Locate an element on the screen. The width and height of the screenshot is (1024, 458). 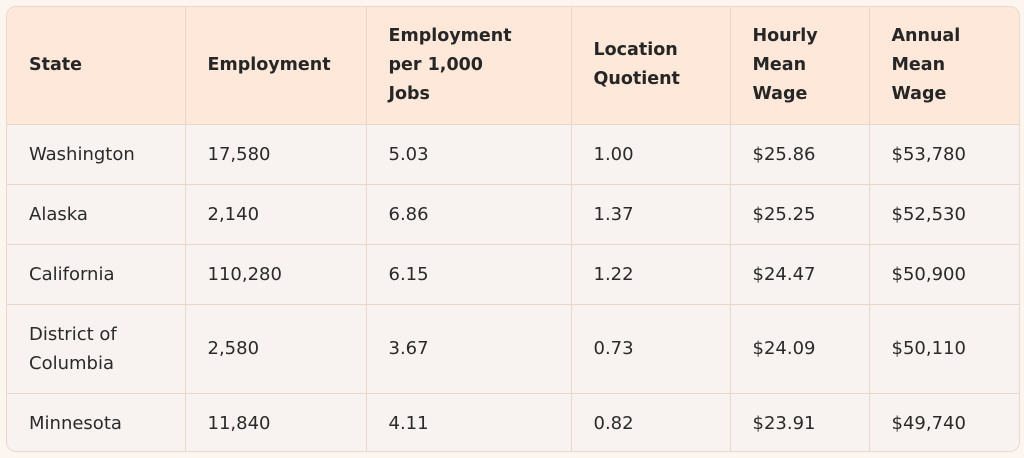
header-state: State is located at coordinates (96, 66).